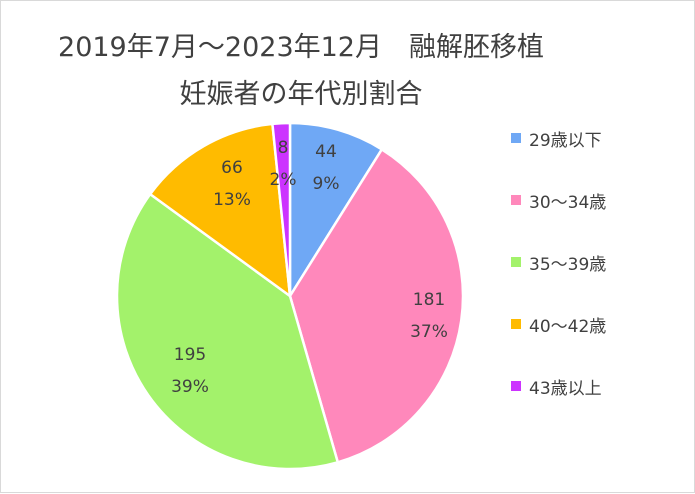  What do you see at coordinates (326, 184) in the screenshot?
I see `data-label-percent-1: 9%` at bounding box center [326, 184].